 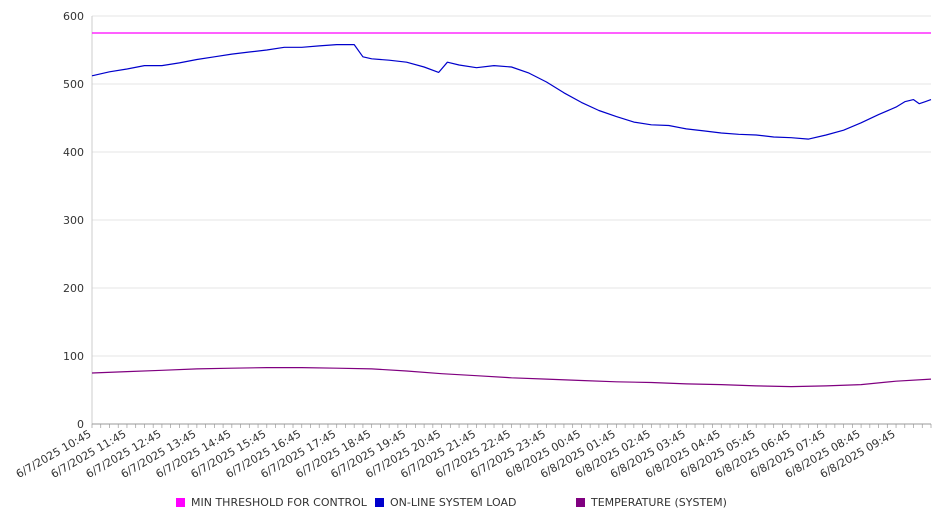 I want to click on legend-item: TEMPERATURE (SYSTEM), so click(x=651, y=502).